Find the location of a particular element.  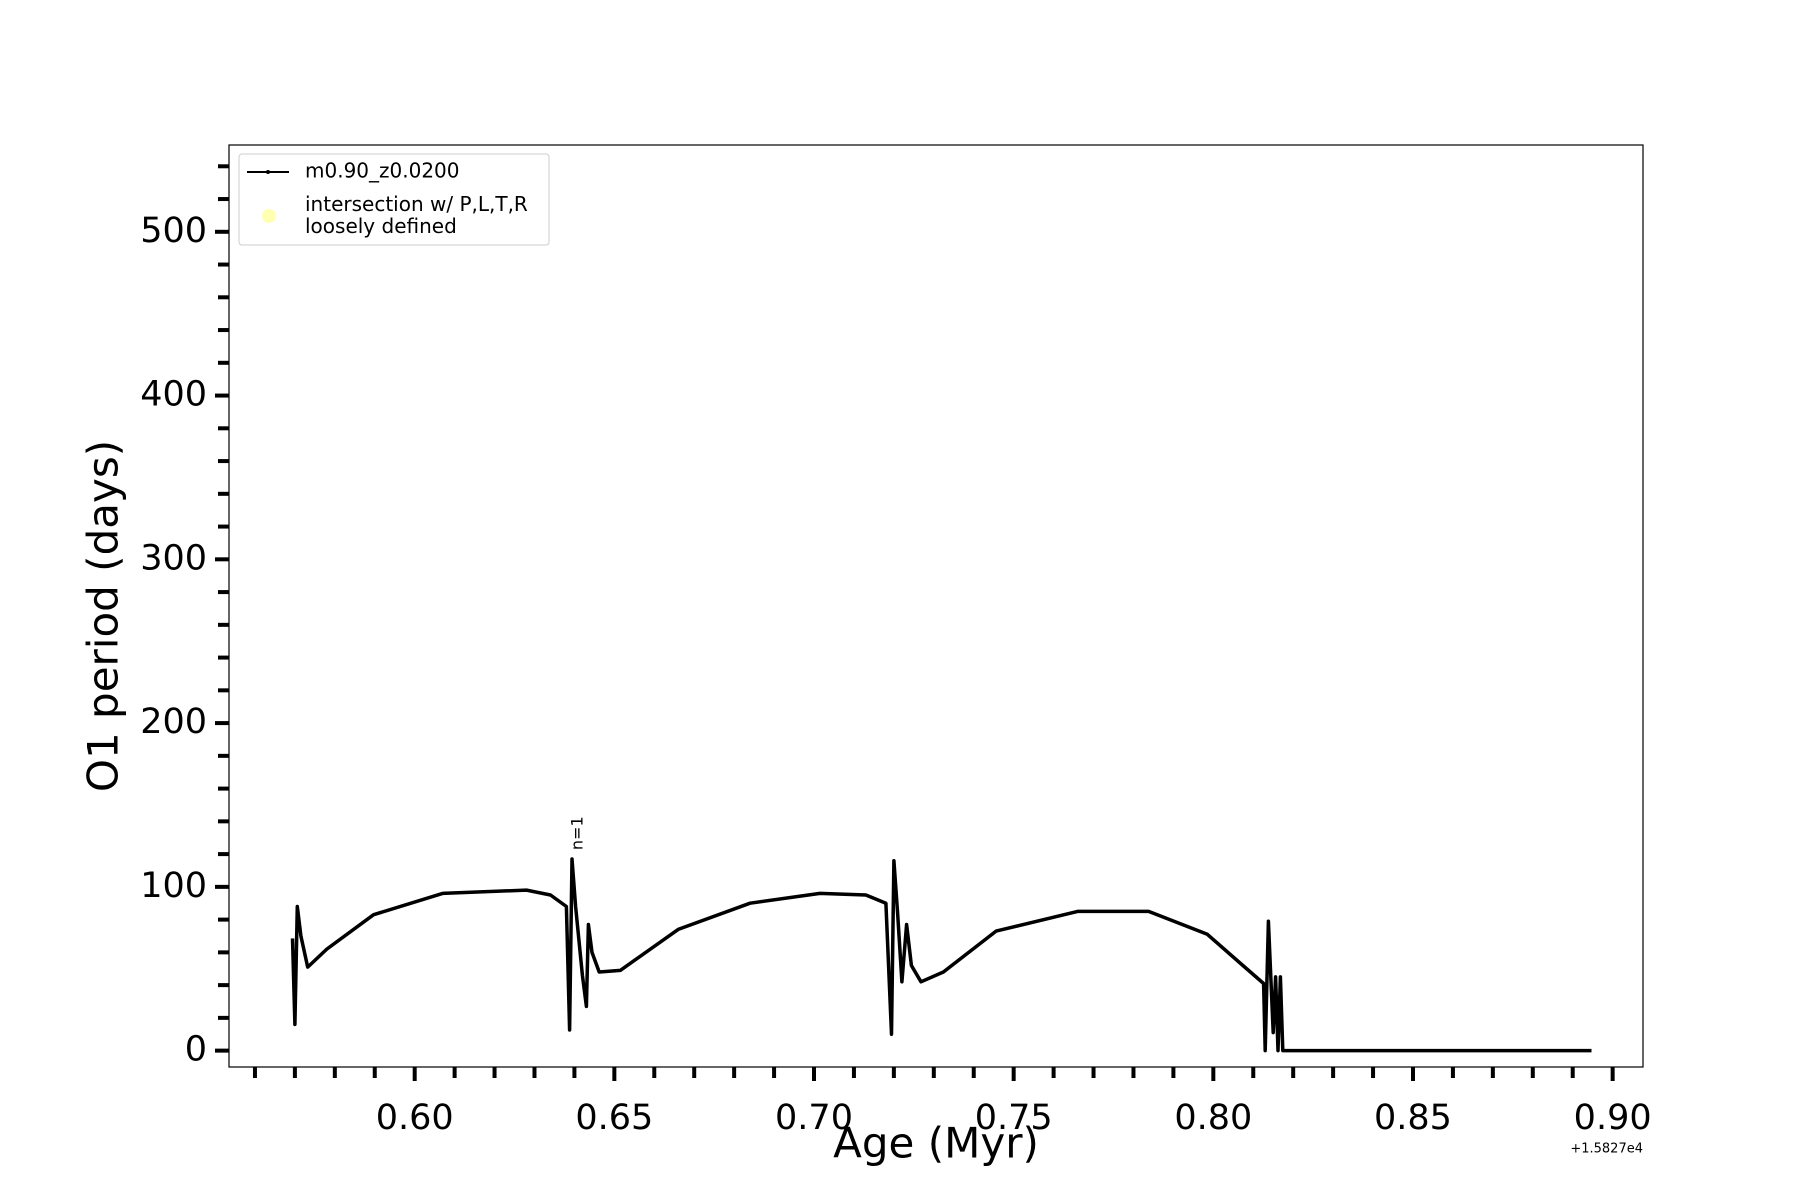

y-tick-label: 400 is located at coordinates (173, 395).